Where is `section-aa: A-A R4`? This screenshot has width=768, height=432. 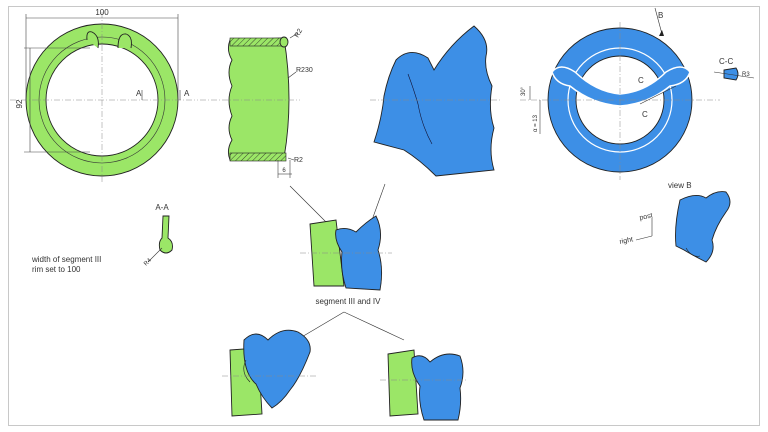
section-aa: A-A R4 is located at coordinates (158, 235).